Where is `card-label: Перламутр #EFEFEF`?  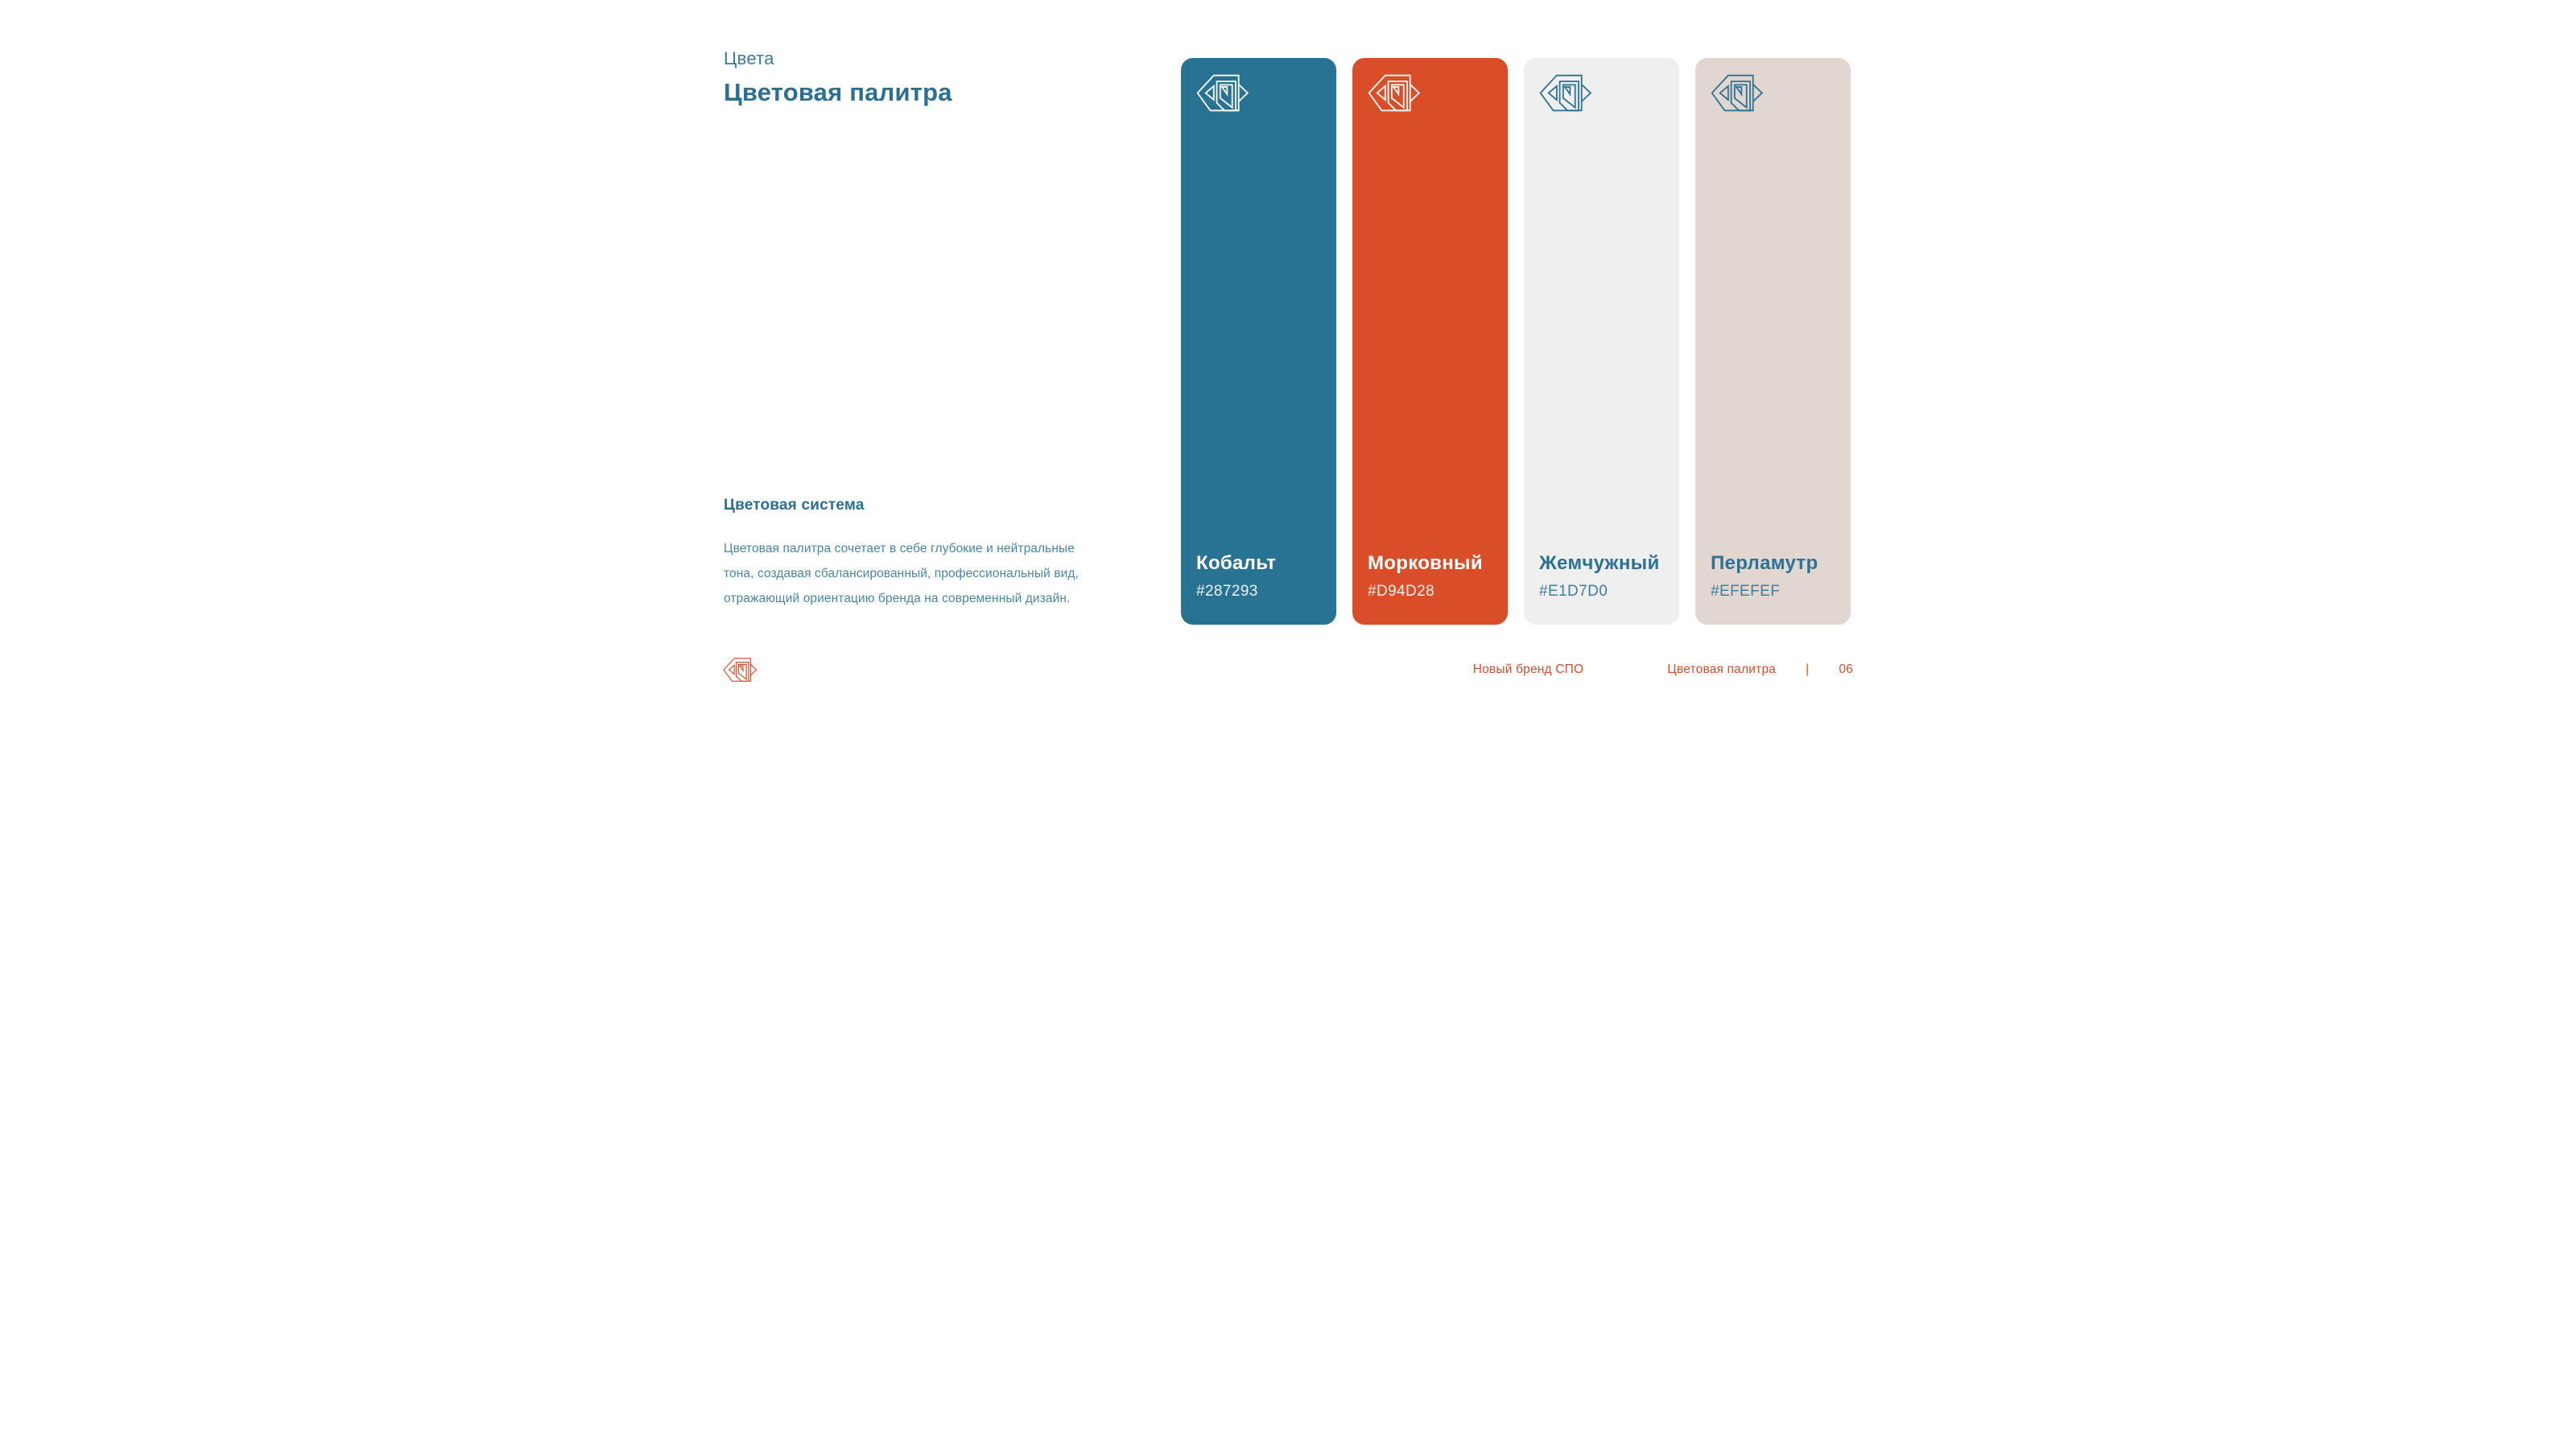
card-label: Перламутр #EFEFEF is located at coordinates (1777, 576).